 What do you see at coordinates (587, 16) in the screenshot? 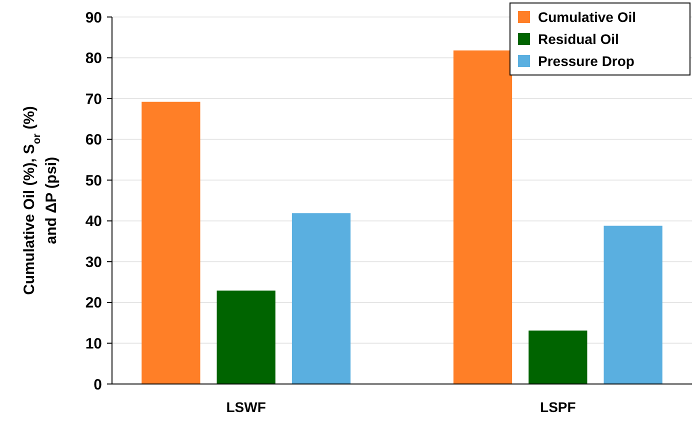
I see `legend-label: Cumulative Oil` at bounding box center [587, 16].